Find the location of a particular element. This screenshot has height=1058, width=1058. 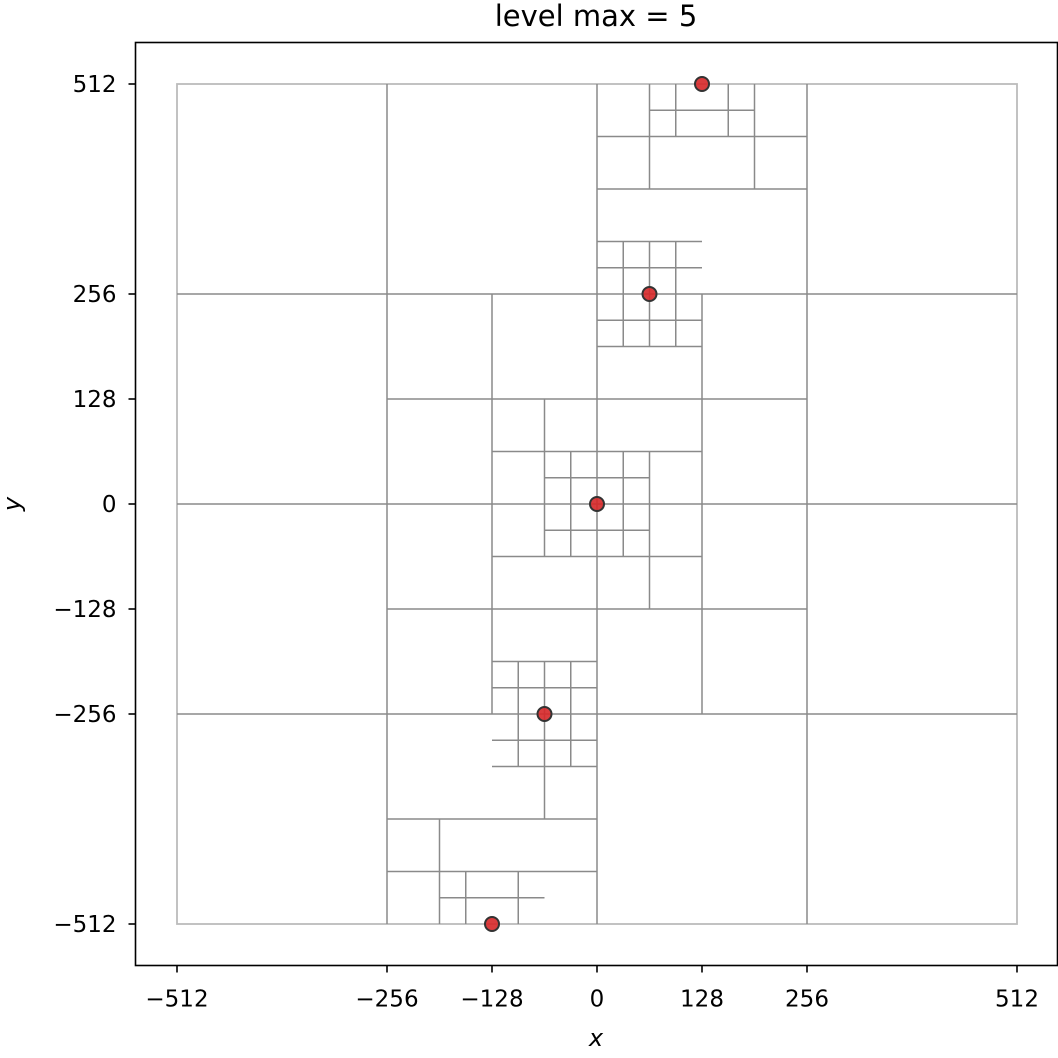

y-tick-label: −512 is located at coordinates (84, 925).